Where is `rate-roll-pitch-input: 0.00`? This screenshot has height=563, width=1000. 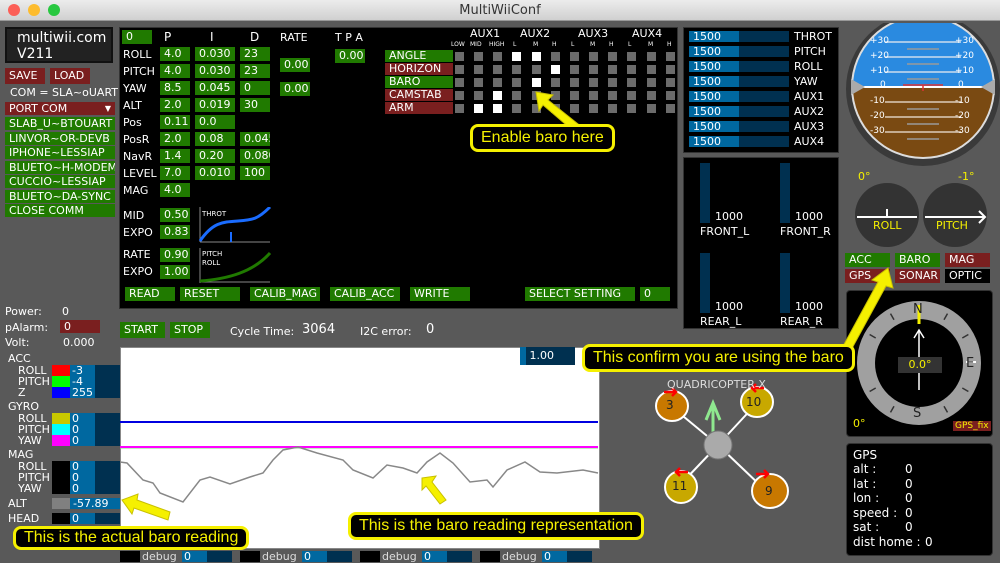 rate-roll-pitch-input: 0.00 is located at coordinates (295, 65).